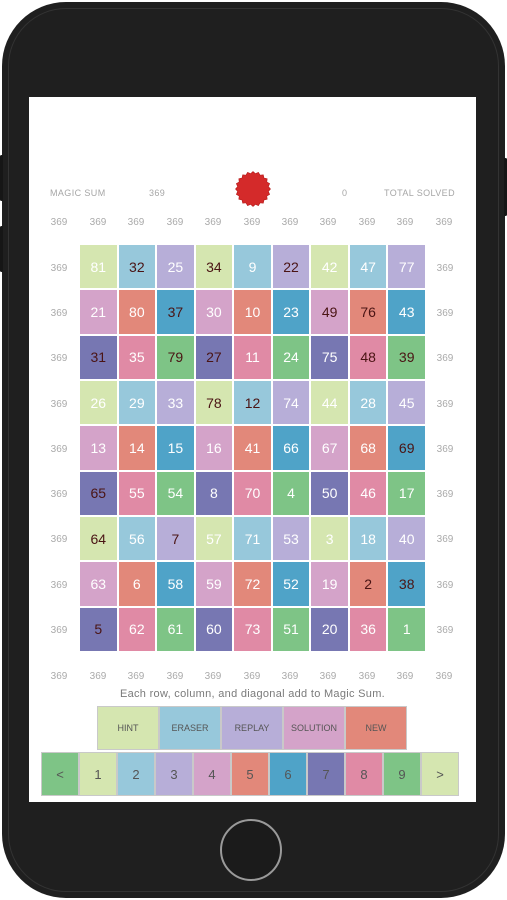  Describe the element at coordinates (329, 312) in the screenshot. I see `grid-cell: 49` at that location.